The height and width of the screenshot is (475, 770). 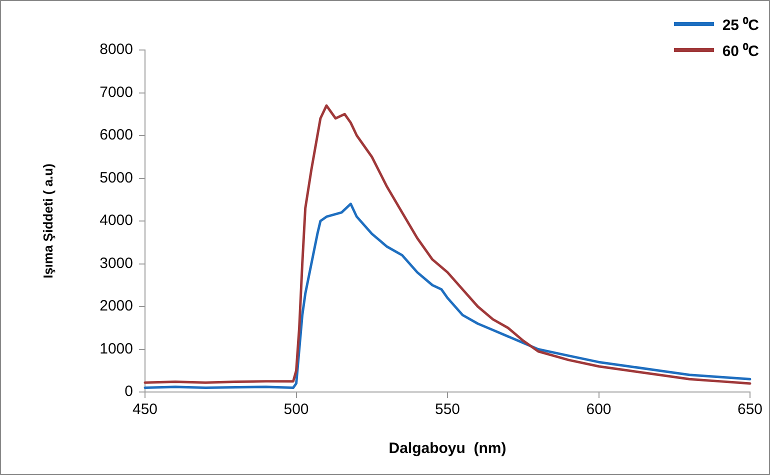 What do you see at coordinates (750, 409) in the screenshot?
I see `x-tick-label: 650` at bounding box center [750, 409].